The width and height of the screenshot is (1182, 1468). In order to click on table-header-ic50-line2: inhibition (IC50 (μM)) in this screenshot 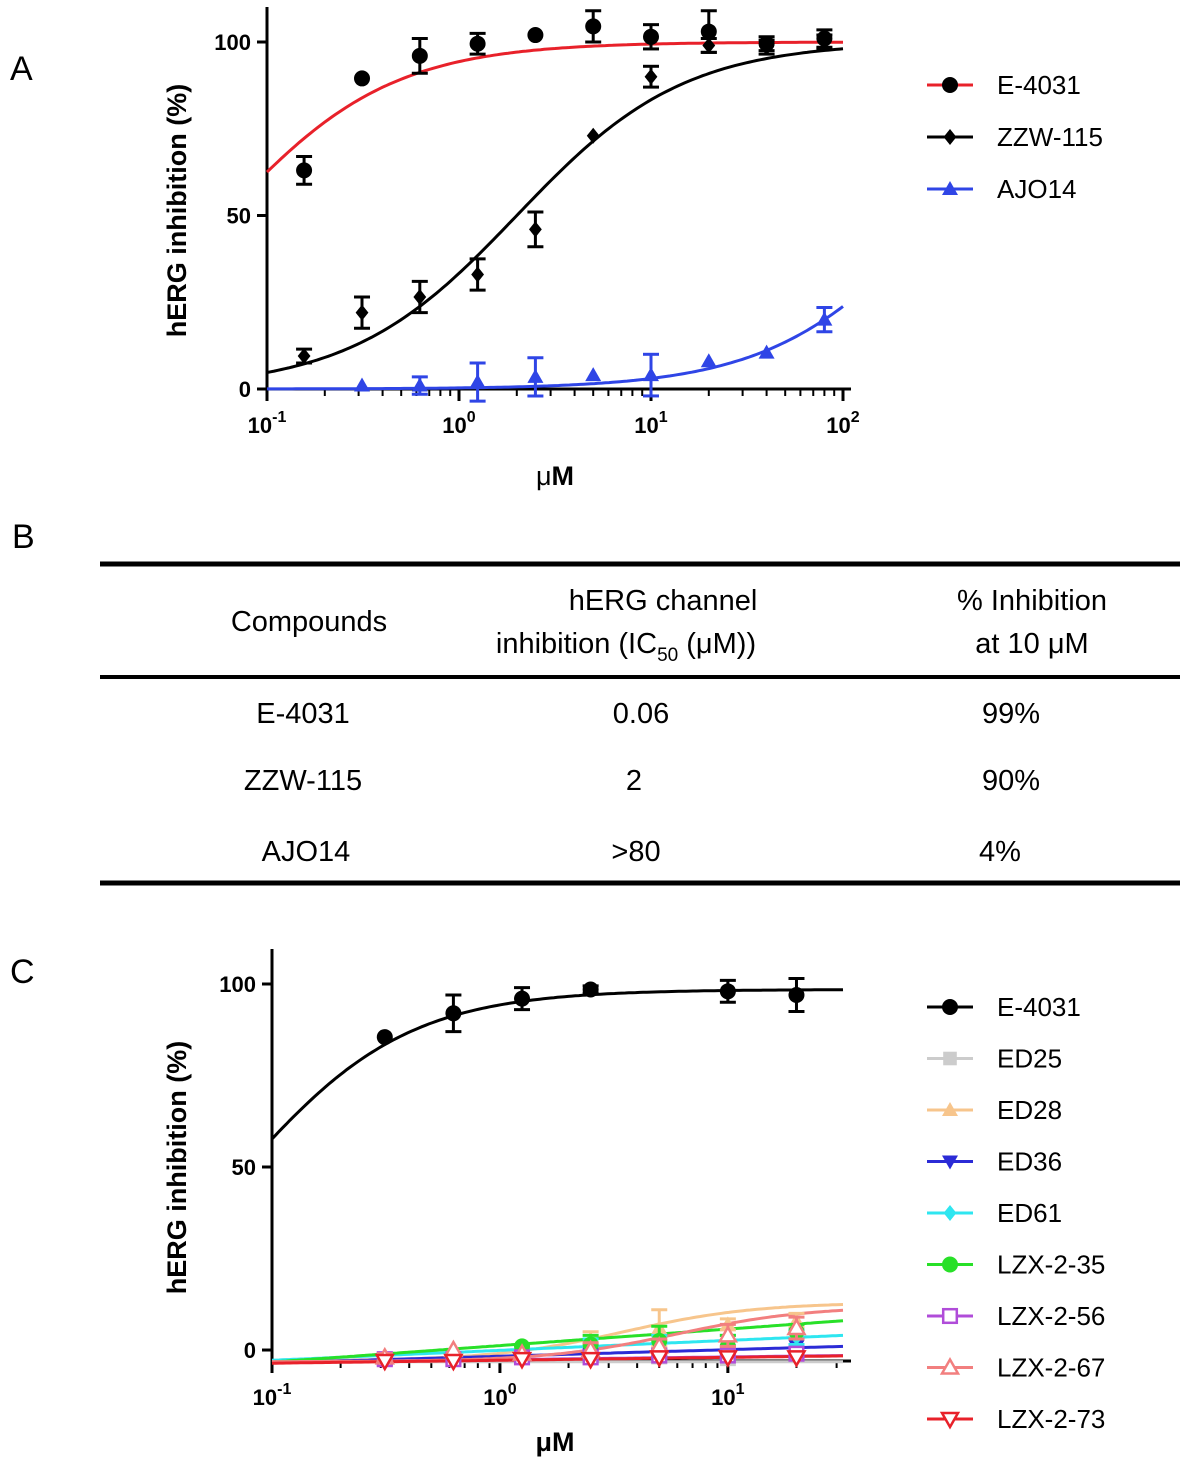, I will do `click(626, 647)`.